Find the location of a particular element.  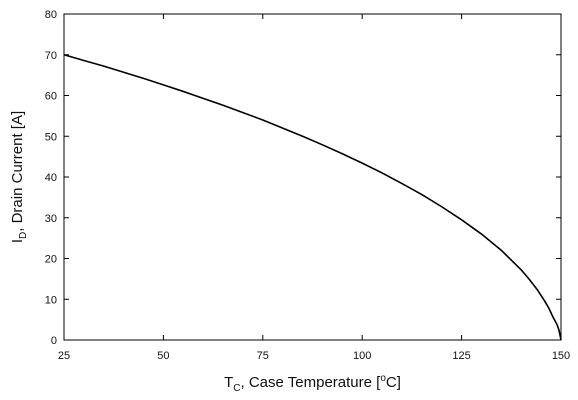

y-axis-label: ID, Drain Current [A] is located at coordinates (19, 177).